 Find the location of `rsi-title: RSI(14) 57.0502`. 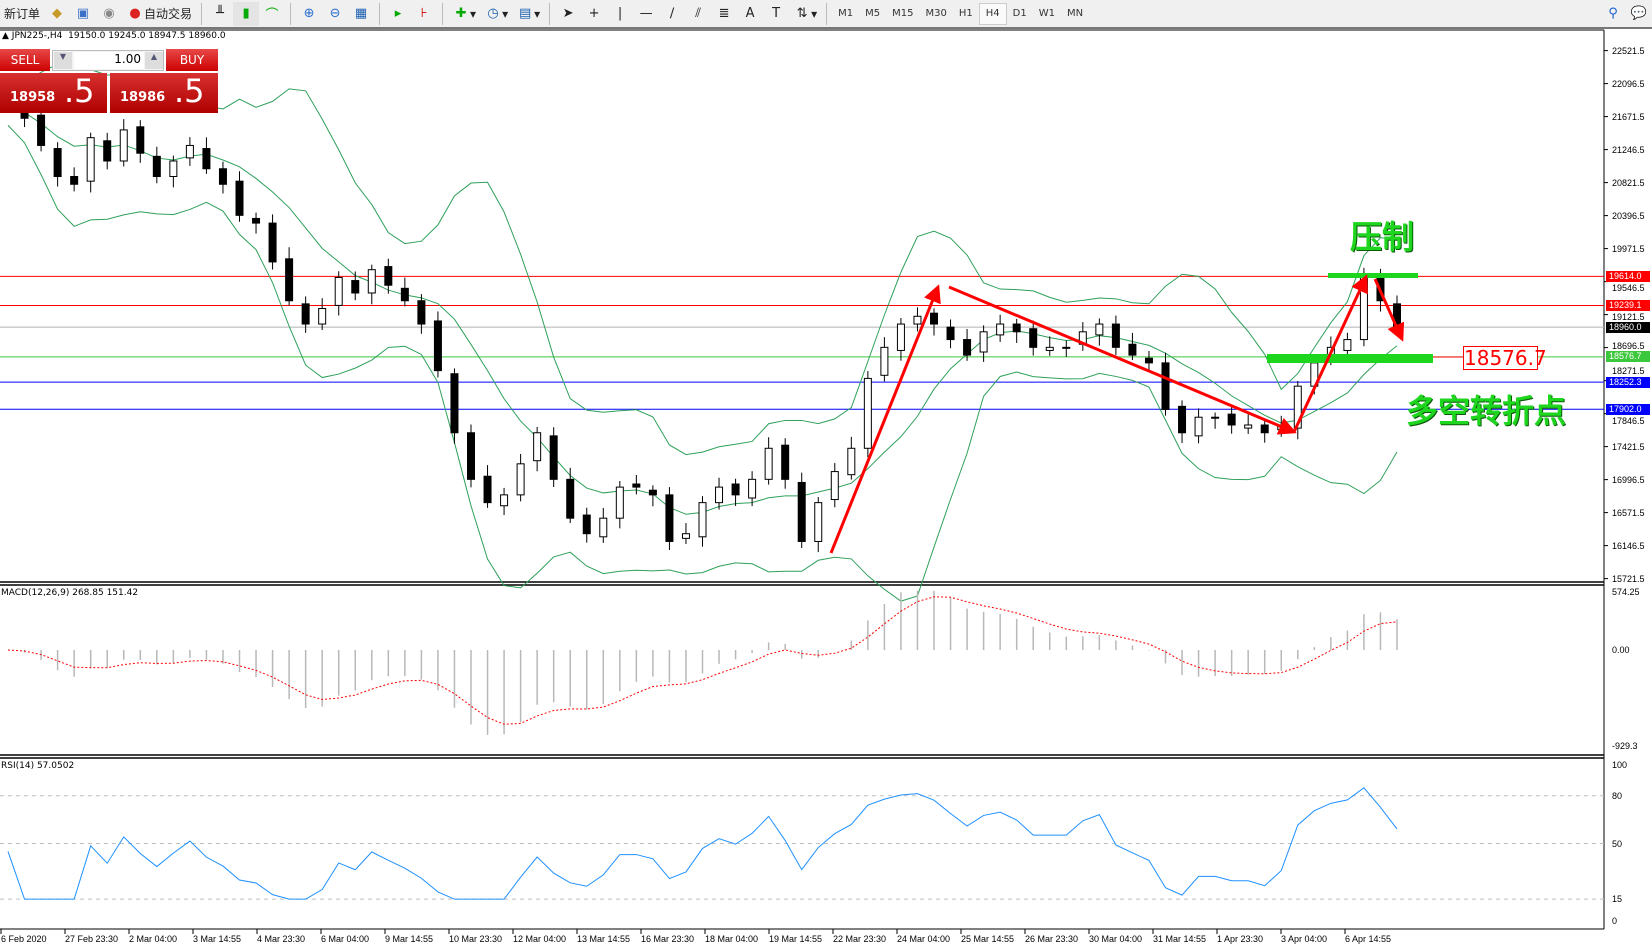

rsi-title: RSI(14) 57.0502 is located at coordinates (38, 766).